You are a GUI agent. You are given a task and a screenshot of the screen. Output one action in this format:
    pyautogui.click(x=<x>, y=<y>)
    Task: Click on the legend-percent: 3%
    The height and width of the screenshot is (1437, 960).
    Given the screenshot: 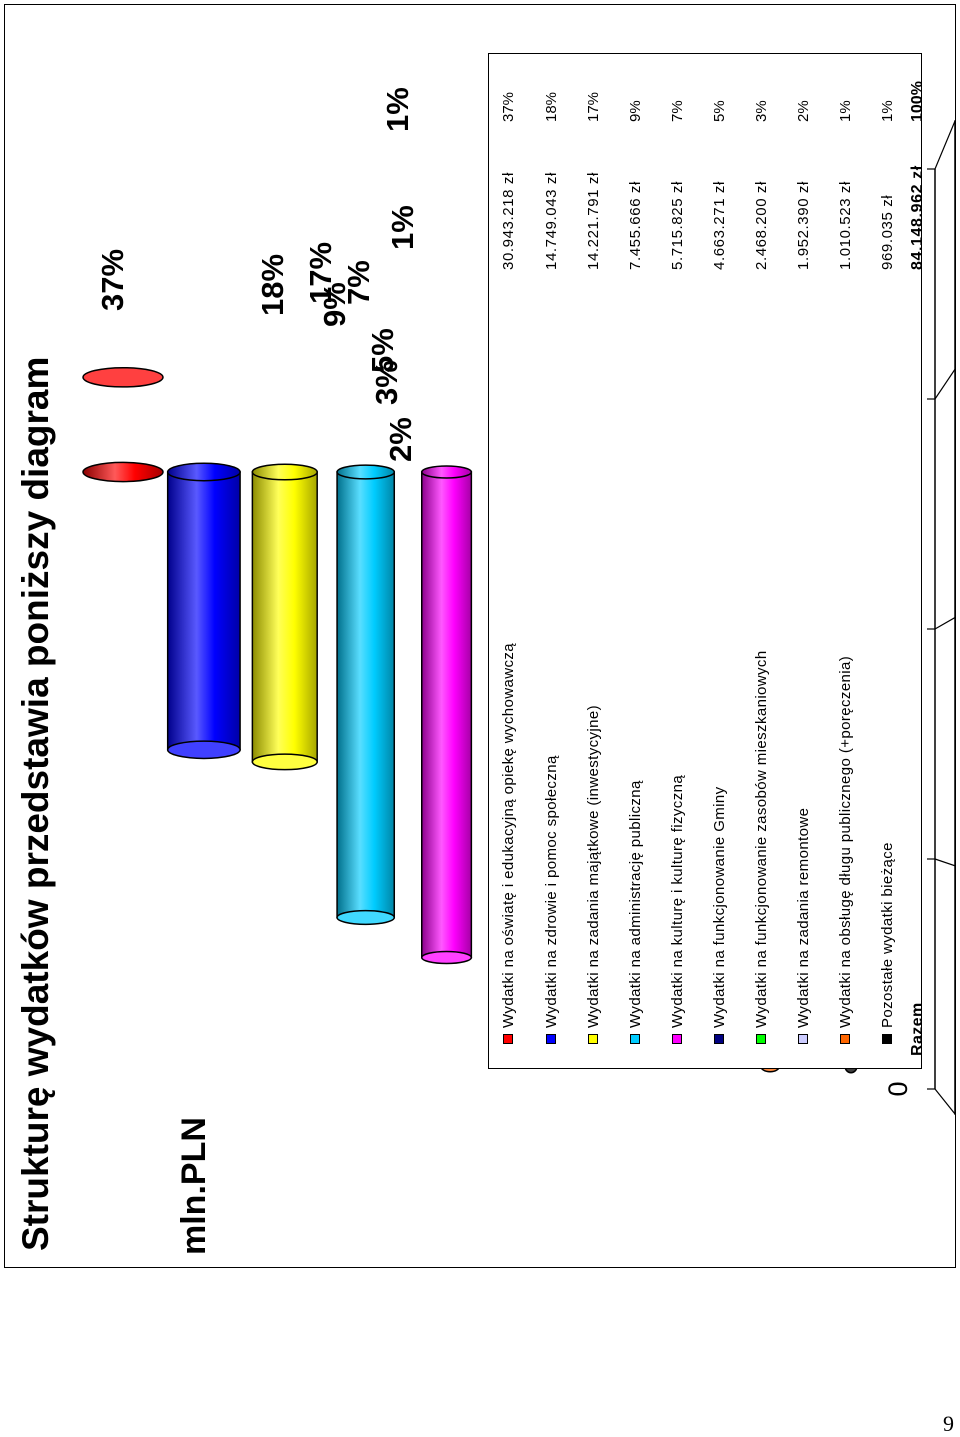 What is the action you would take?
    pyautogui.click(x=761, y=111)
    